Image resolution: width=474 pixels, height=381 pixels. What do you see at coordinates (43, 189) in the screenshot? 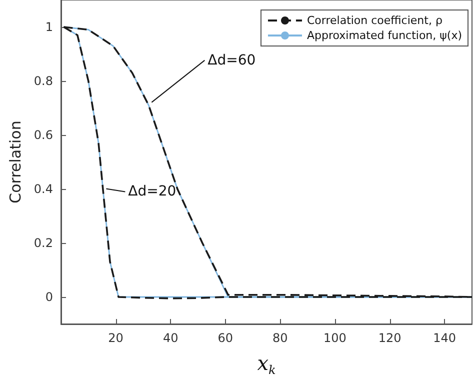
I see `y-tick-label: 0.4` at bounding box center [43, 189].